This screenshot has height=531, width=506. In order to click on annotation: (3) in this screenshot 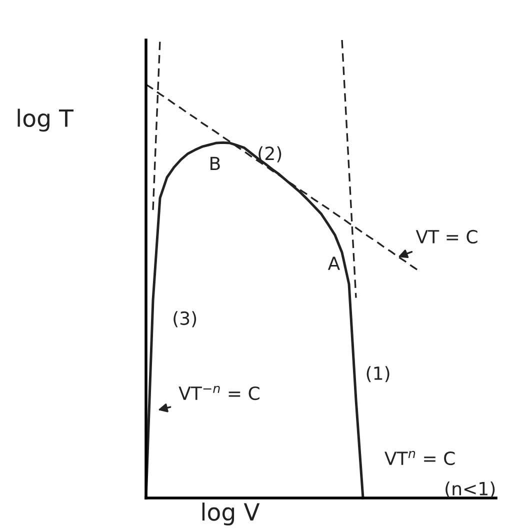, I will do `click(185, 319)`.